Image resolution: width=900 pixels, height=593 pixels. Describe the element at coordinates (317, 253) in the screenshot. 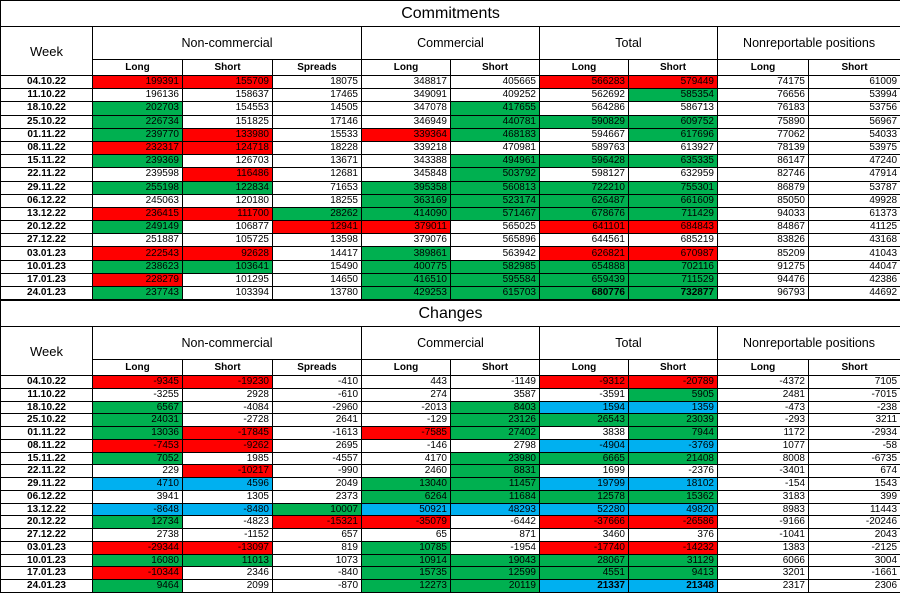

I see `value-cell: 14417` at that location.